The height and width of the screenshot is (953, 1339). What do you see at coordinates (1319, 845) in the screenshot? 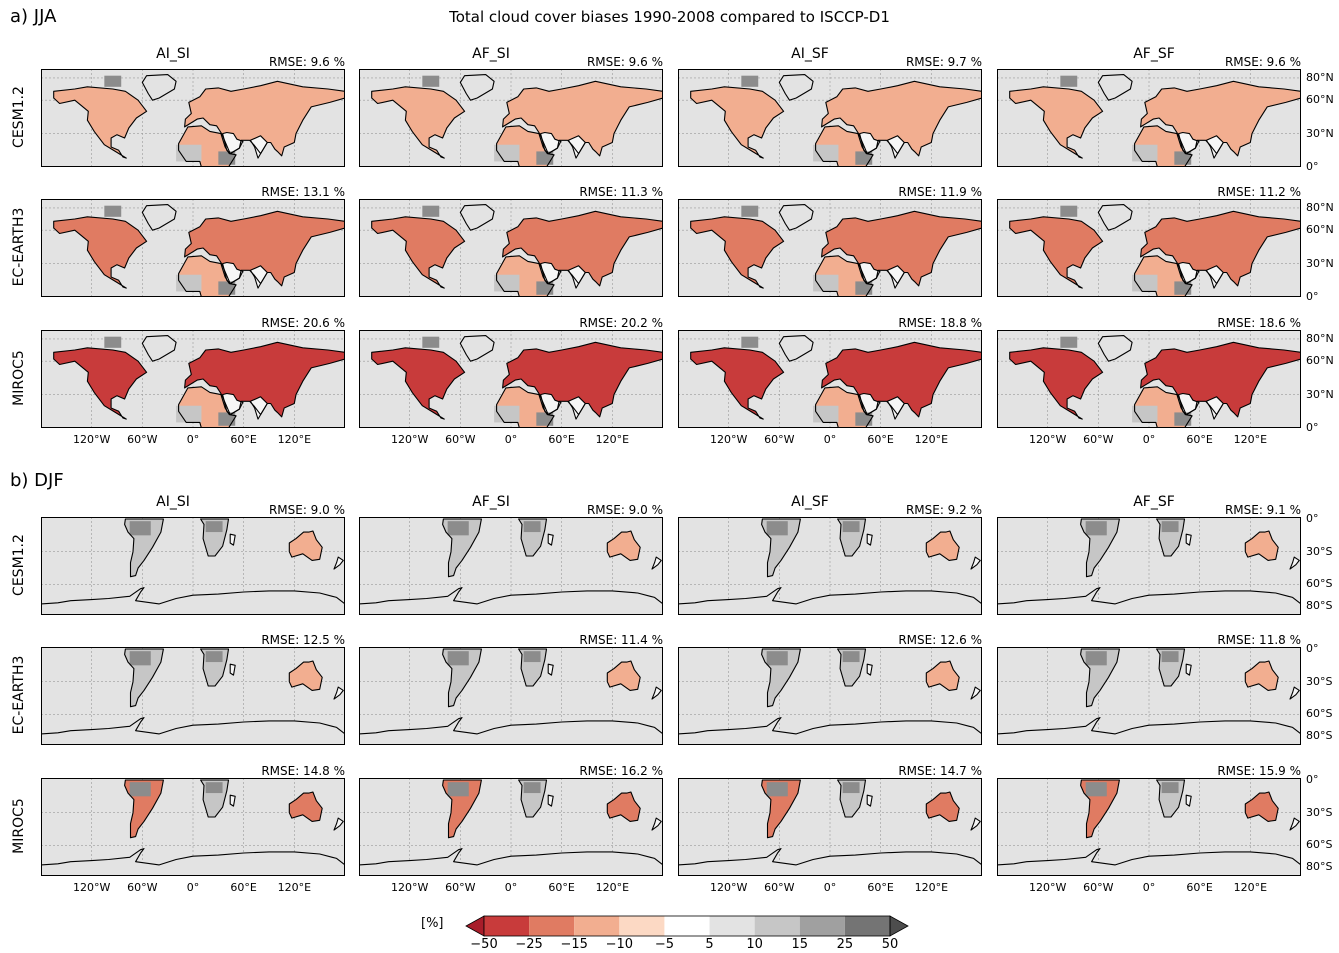
I see `latitude-tick-label: 60°S` at bounding box center [1319, 845].